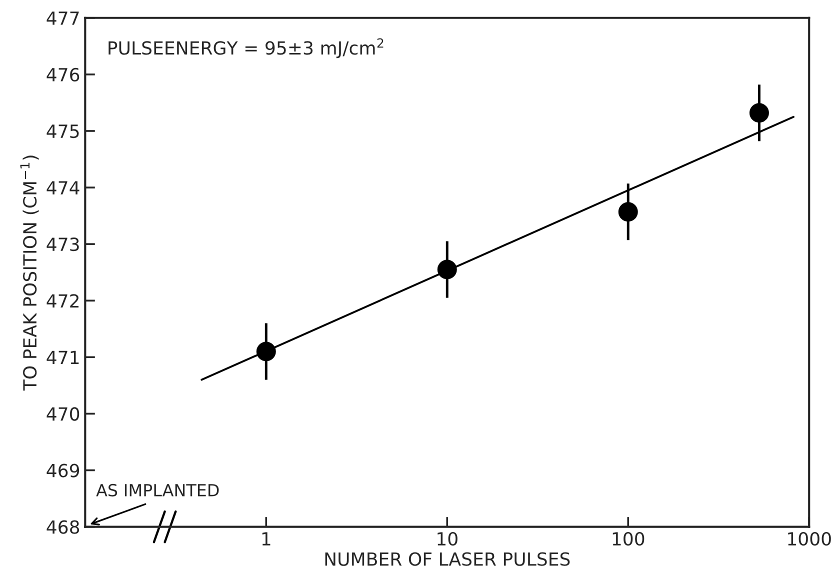  I want to click on y-tick-label: 468, so click(63, 527).